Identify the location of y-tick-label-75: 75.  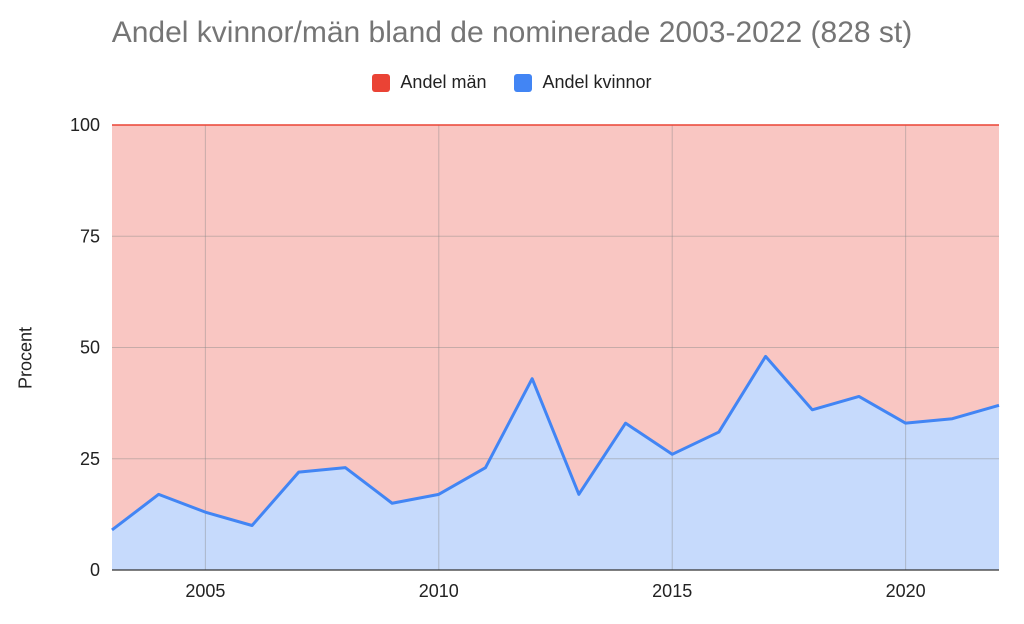
(90, 236).